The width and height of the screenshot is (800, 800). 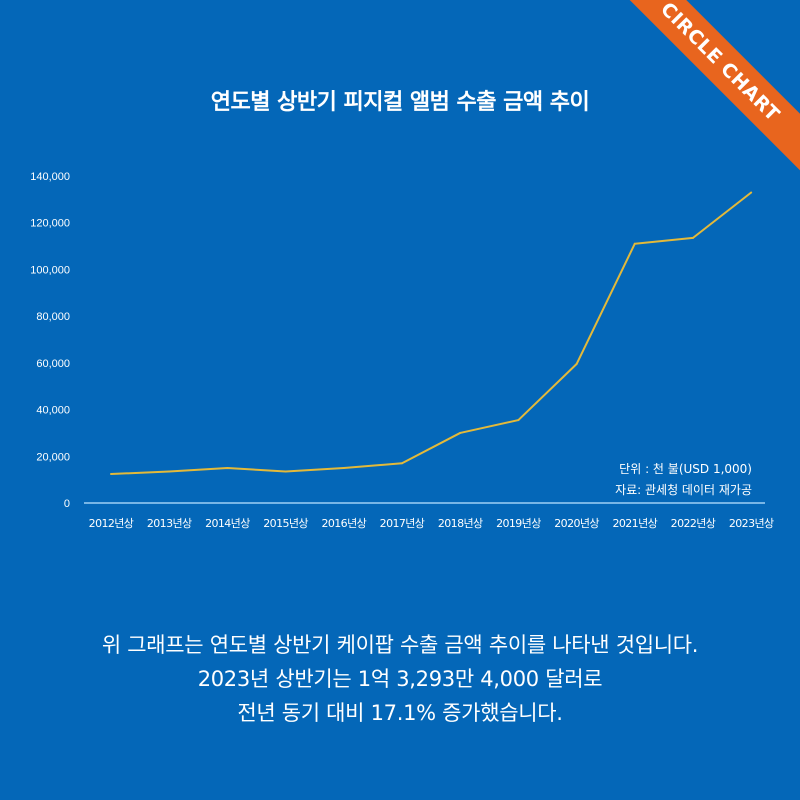 I want to click on y-tick-label: 20,000, so click(x=53, y=457).